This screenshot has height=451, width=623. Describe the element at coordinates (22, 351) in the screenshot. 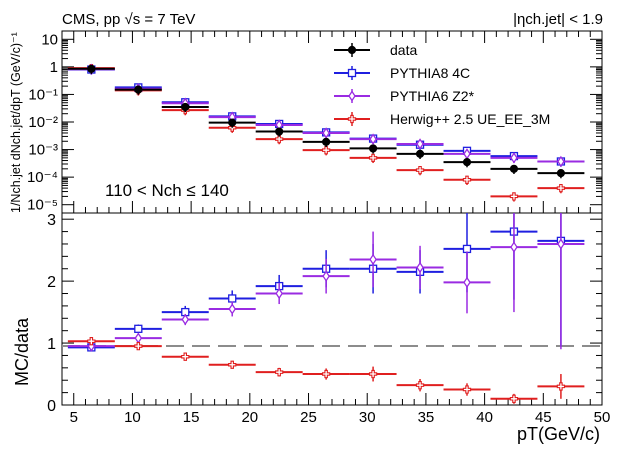

I see `lower-y-axis-label: MC/data` at that location.